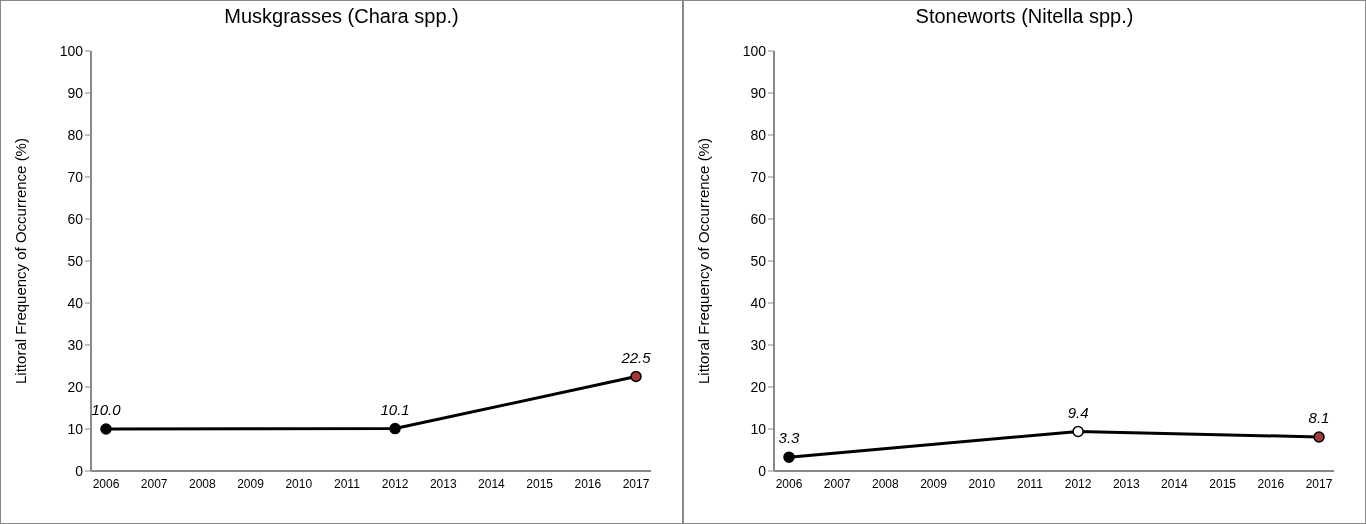 The height and width of the screenshot is (524, 1366). I want to click on data-label: 9.4, so click(1078, 412).